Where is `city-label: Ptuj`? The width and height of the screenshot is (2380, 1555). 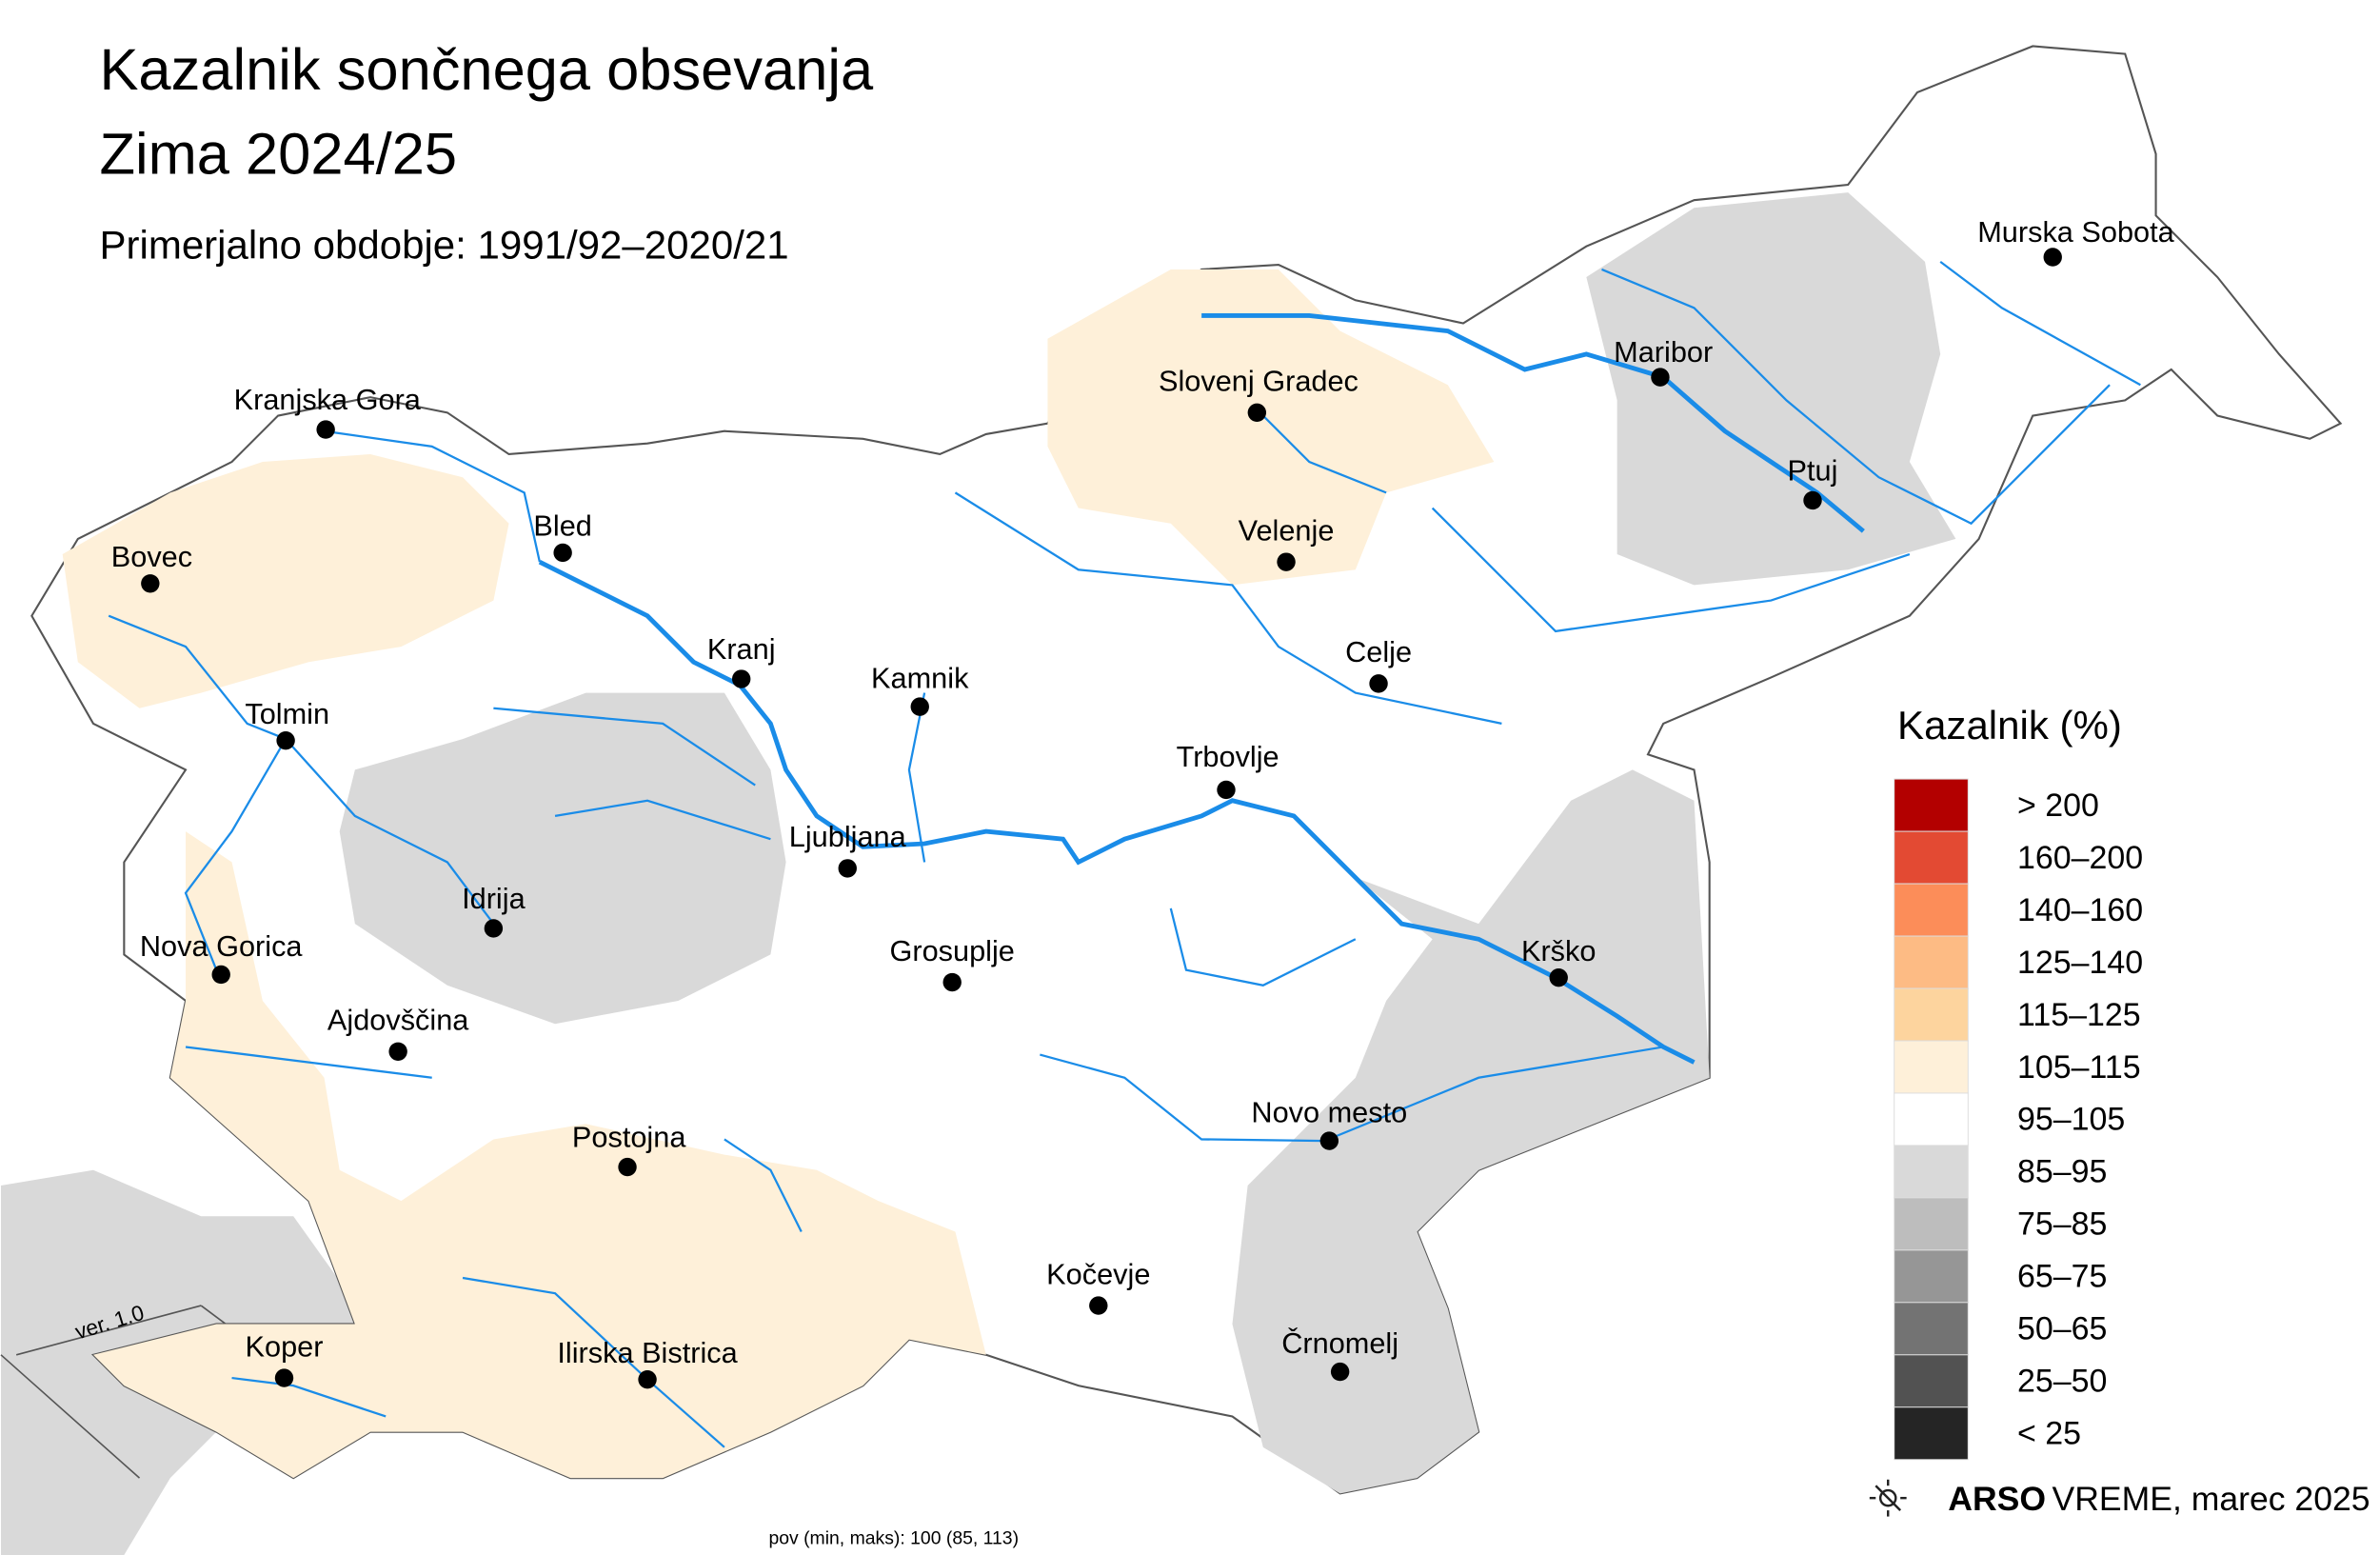
city-label: Ptuj is located at coordinates (1813, 470).